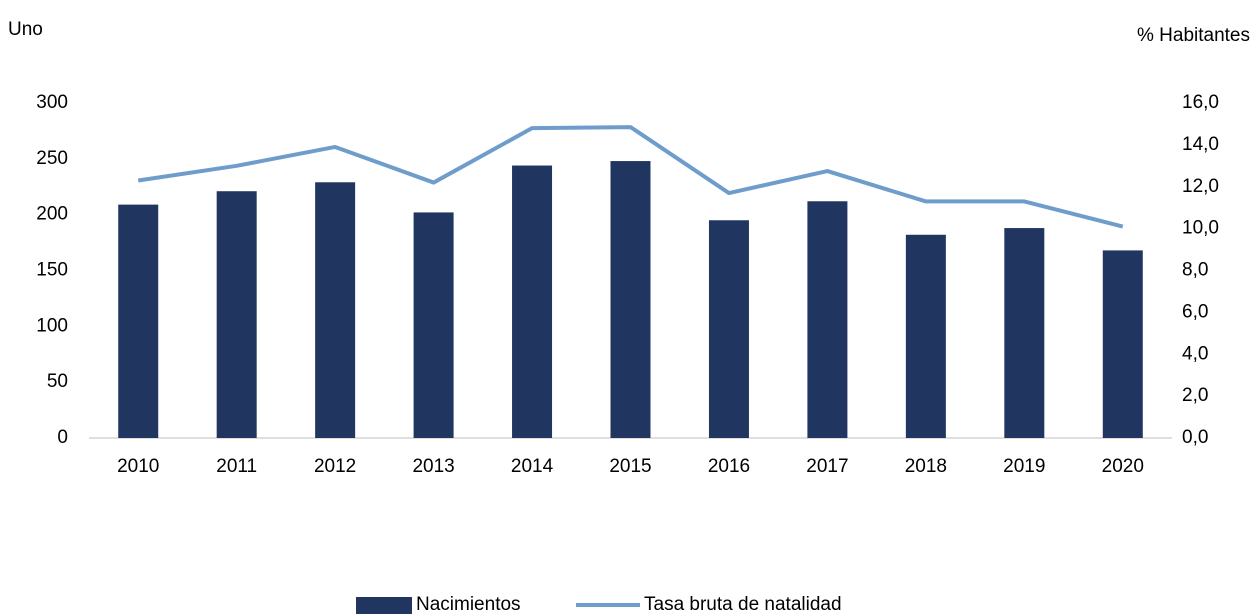 This screenshot has height=616, width=1256. I want to click on x-tick-label: 2010, so click(138, 466).